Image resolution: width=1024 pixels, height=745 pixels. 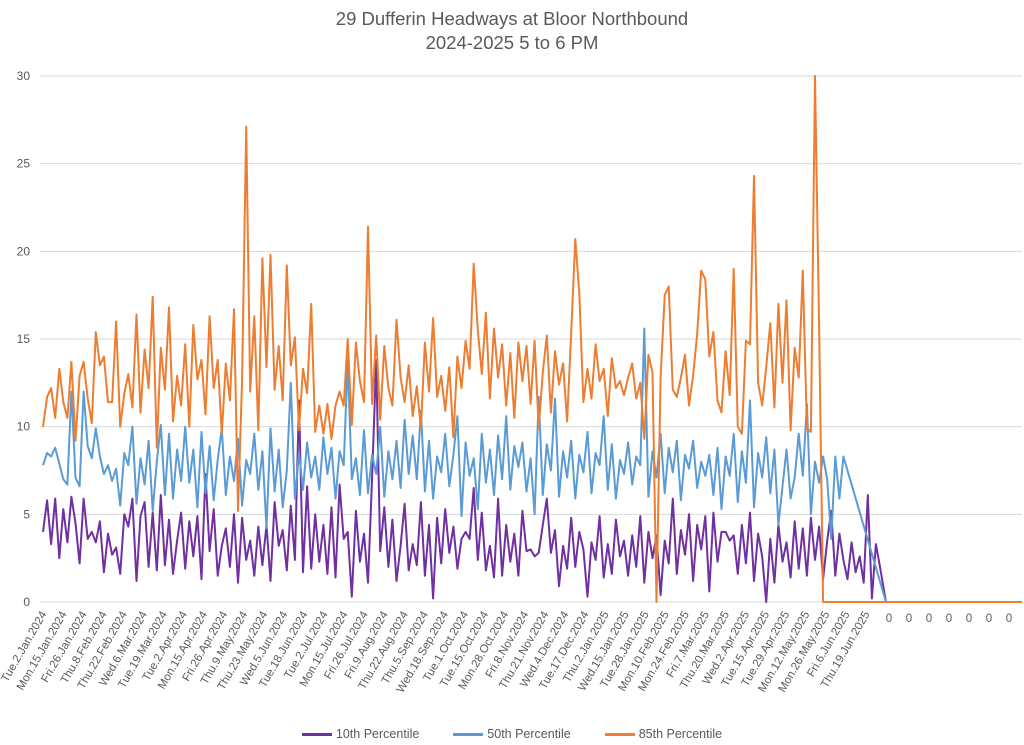 What do you see at coordinates (24, 251) in the screenshot?
I see `y-tick-label: 20` at bounding box center [24, 251].